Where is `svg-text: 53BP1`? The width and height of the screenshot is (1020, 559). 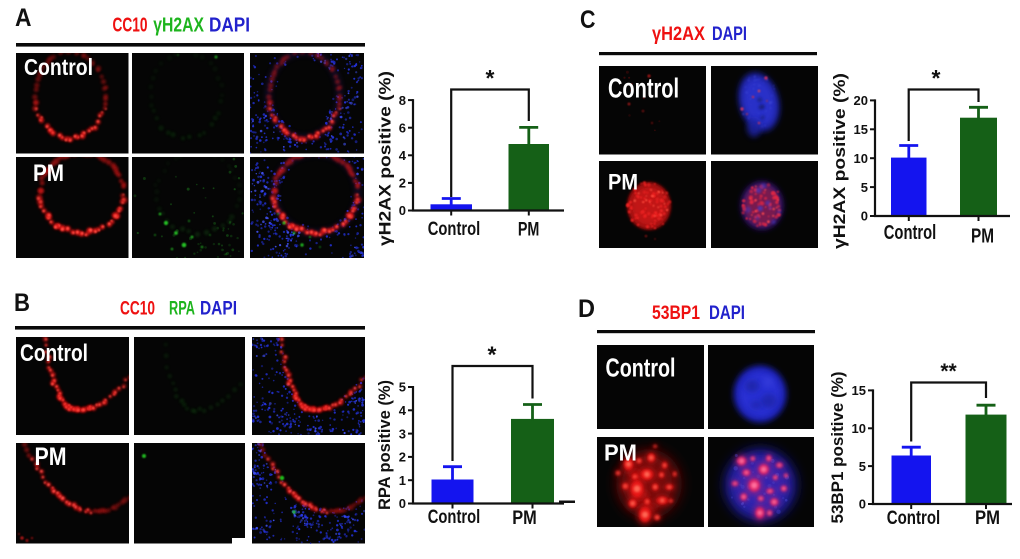
svg-text: 53BP1 is located at coordinates (676, 313).